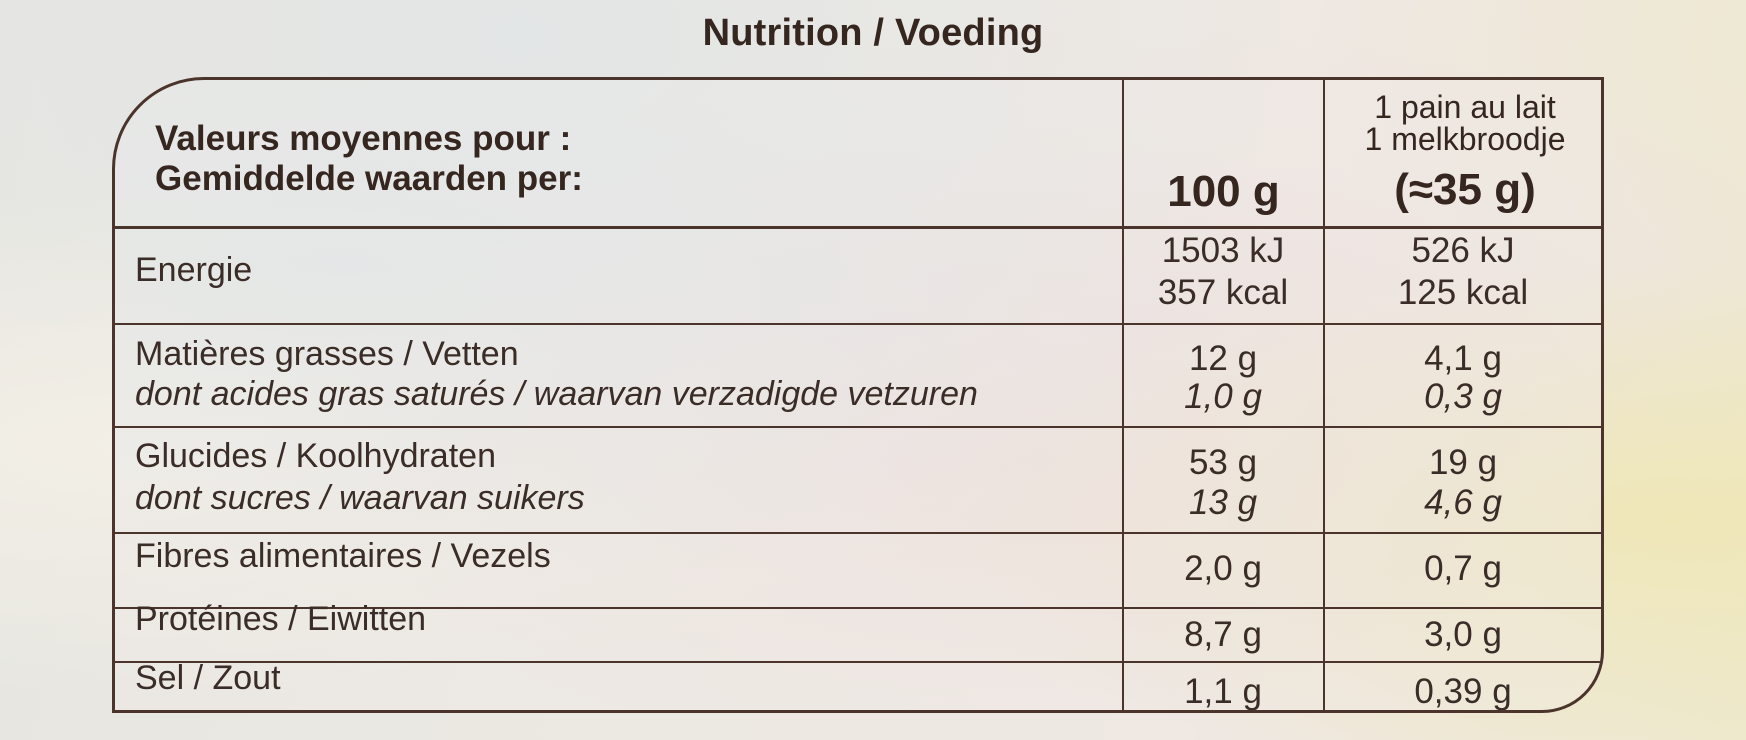 Image resolution: width=1746 pixels, height=740 pixels. What do you see at coordinates (1223, 396) in the screenshot?
I see `saturated-100g: 1,0 g` at bounding box center [1223, 396].